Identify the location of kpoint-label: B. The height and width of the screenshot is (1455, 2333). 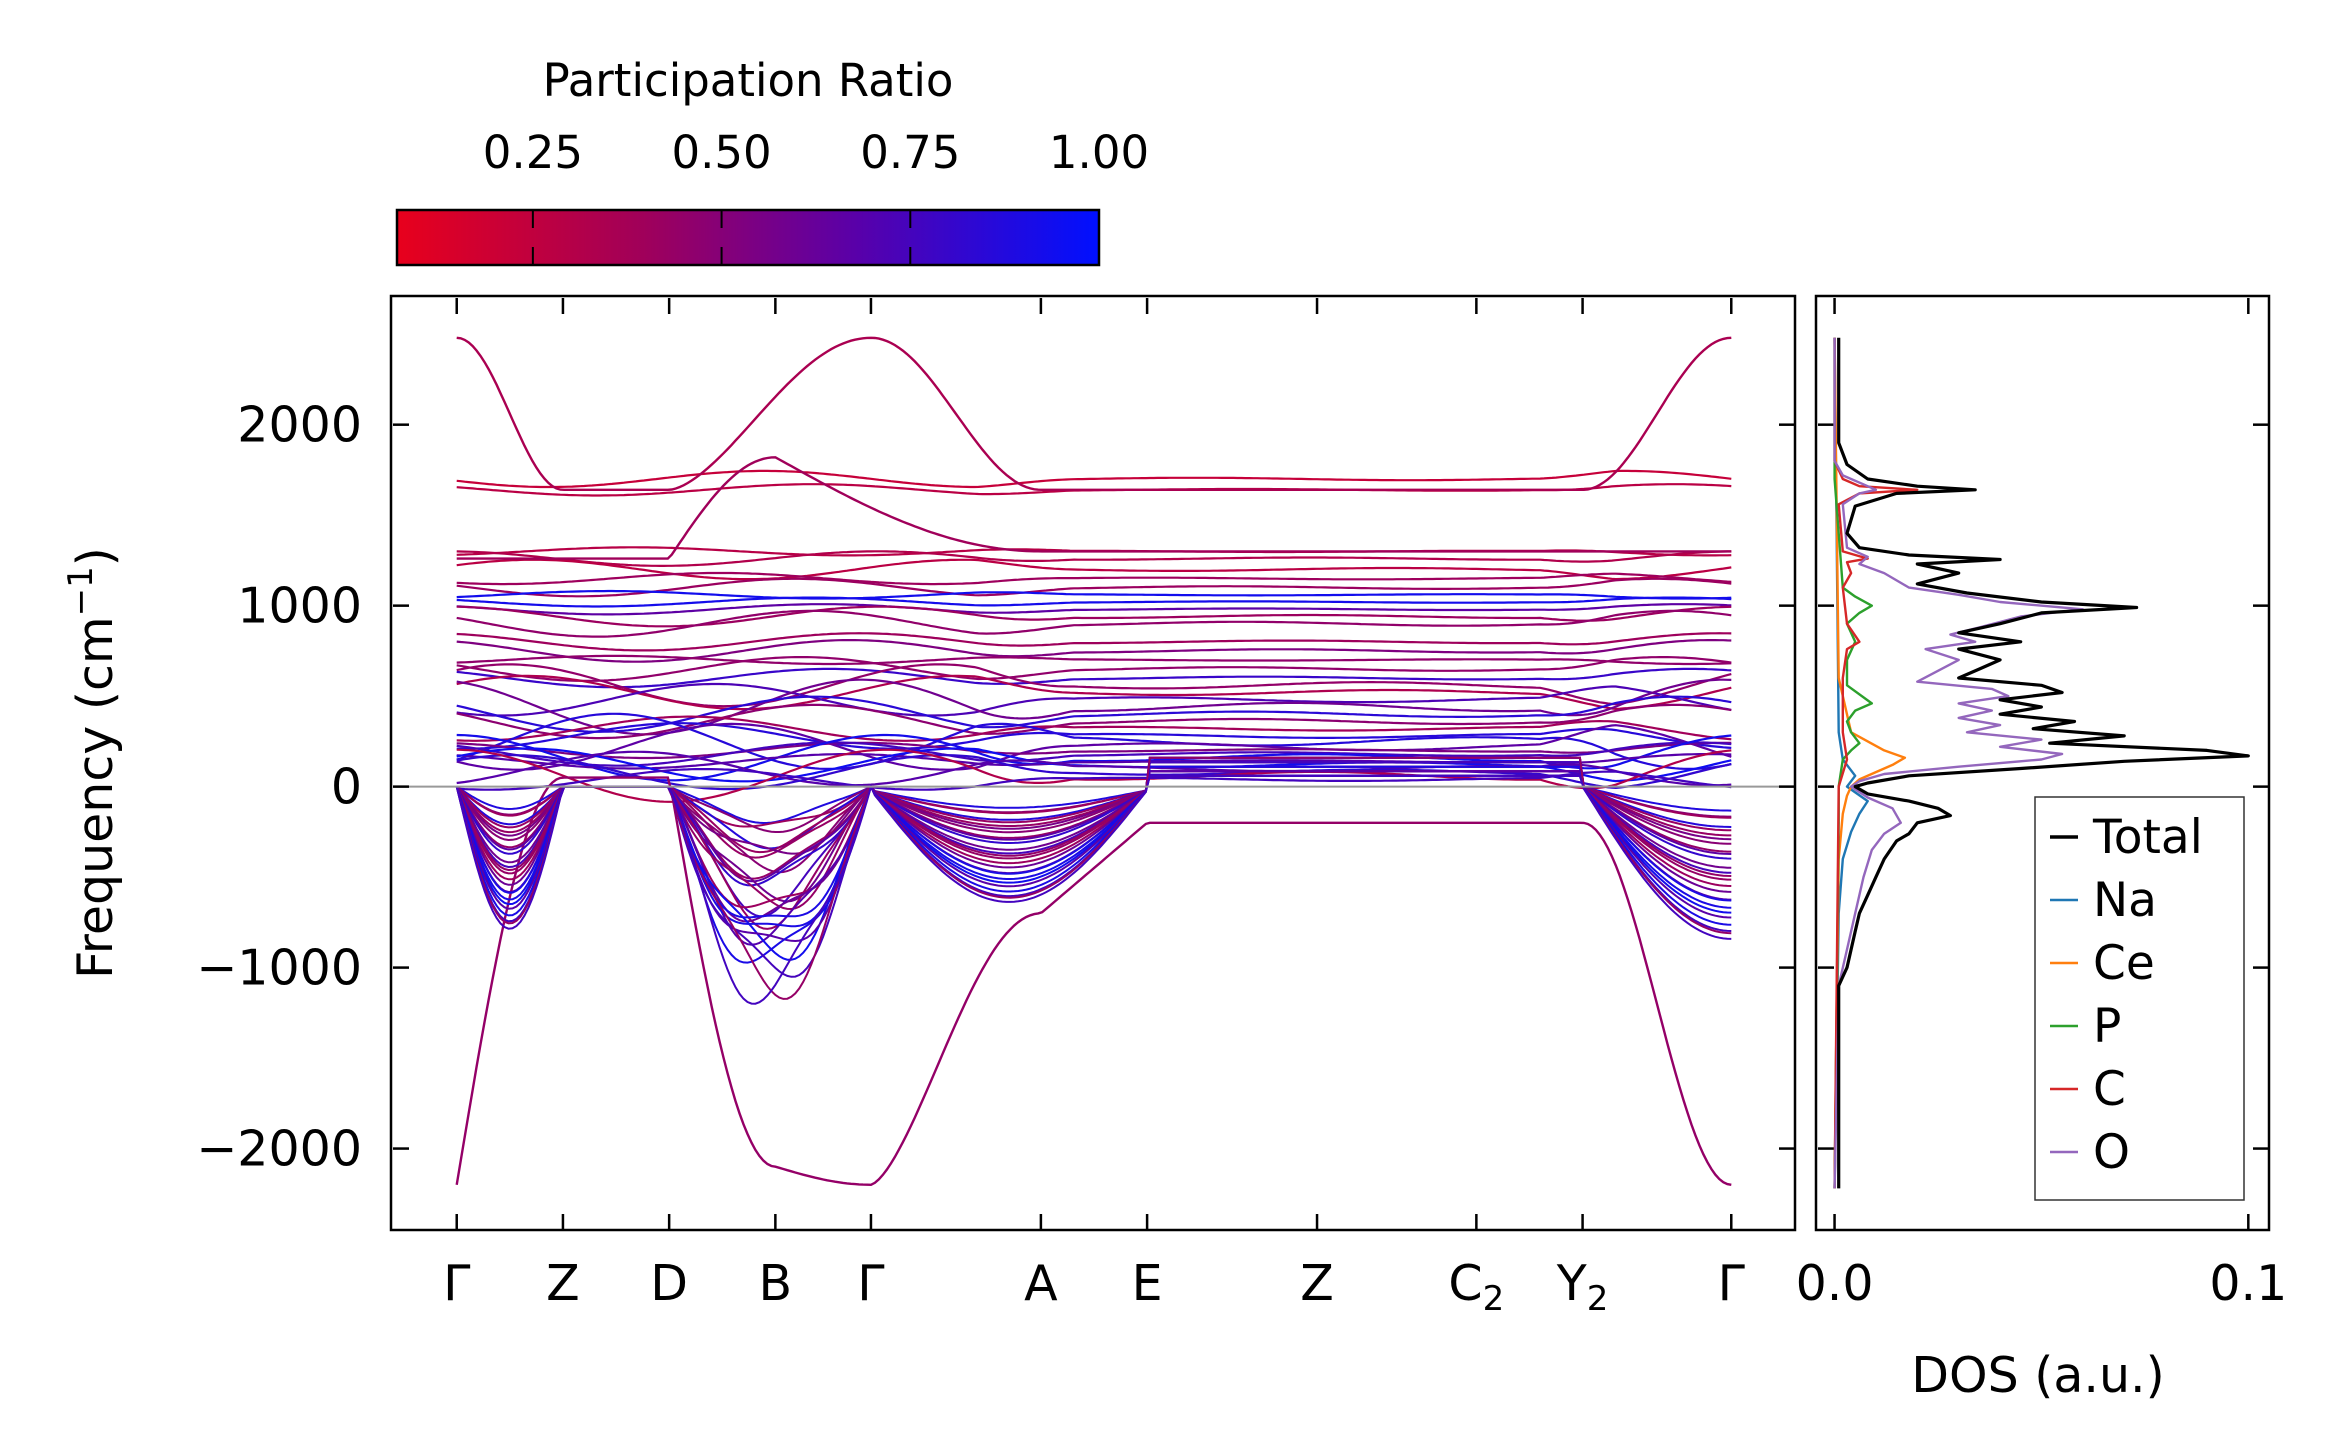
(776, 1283).